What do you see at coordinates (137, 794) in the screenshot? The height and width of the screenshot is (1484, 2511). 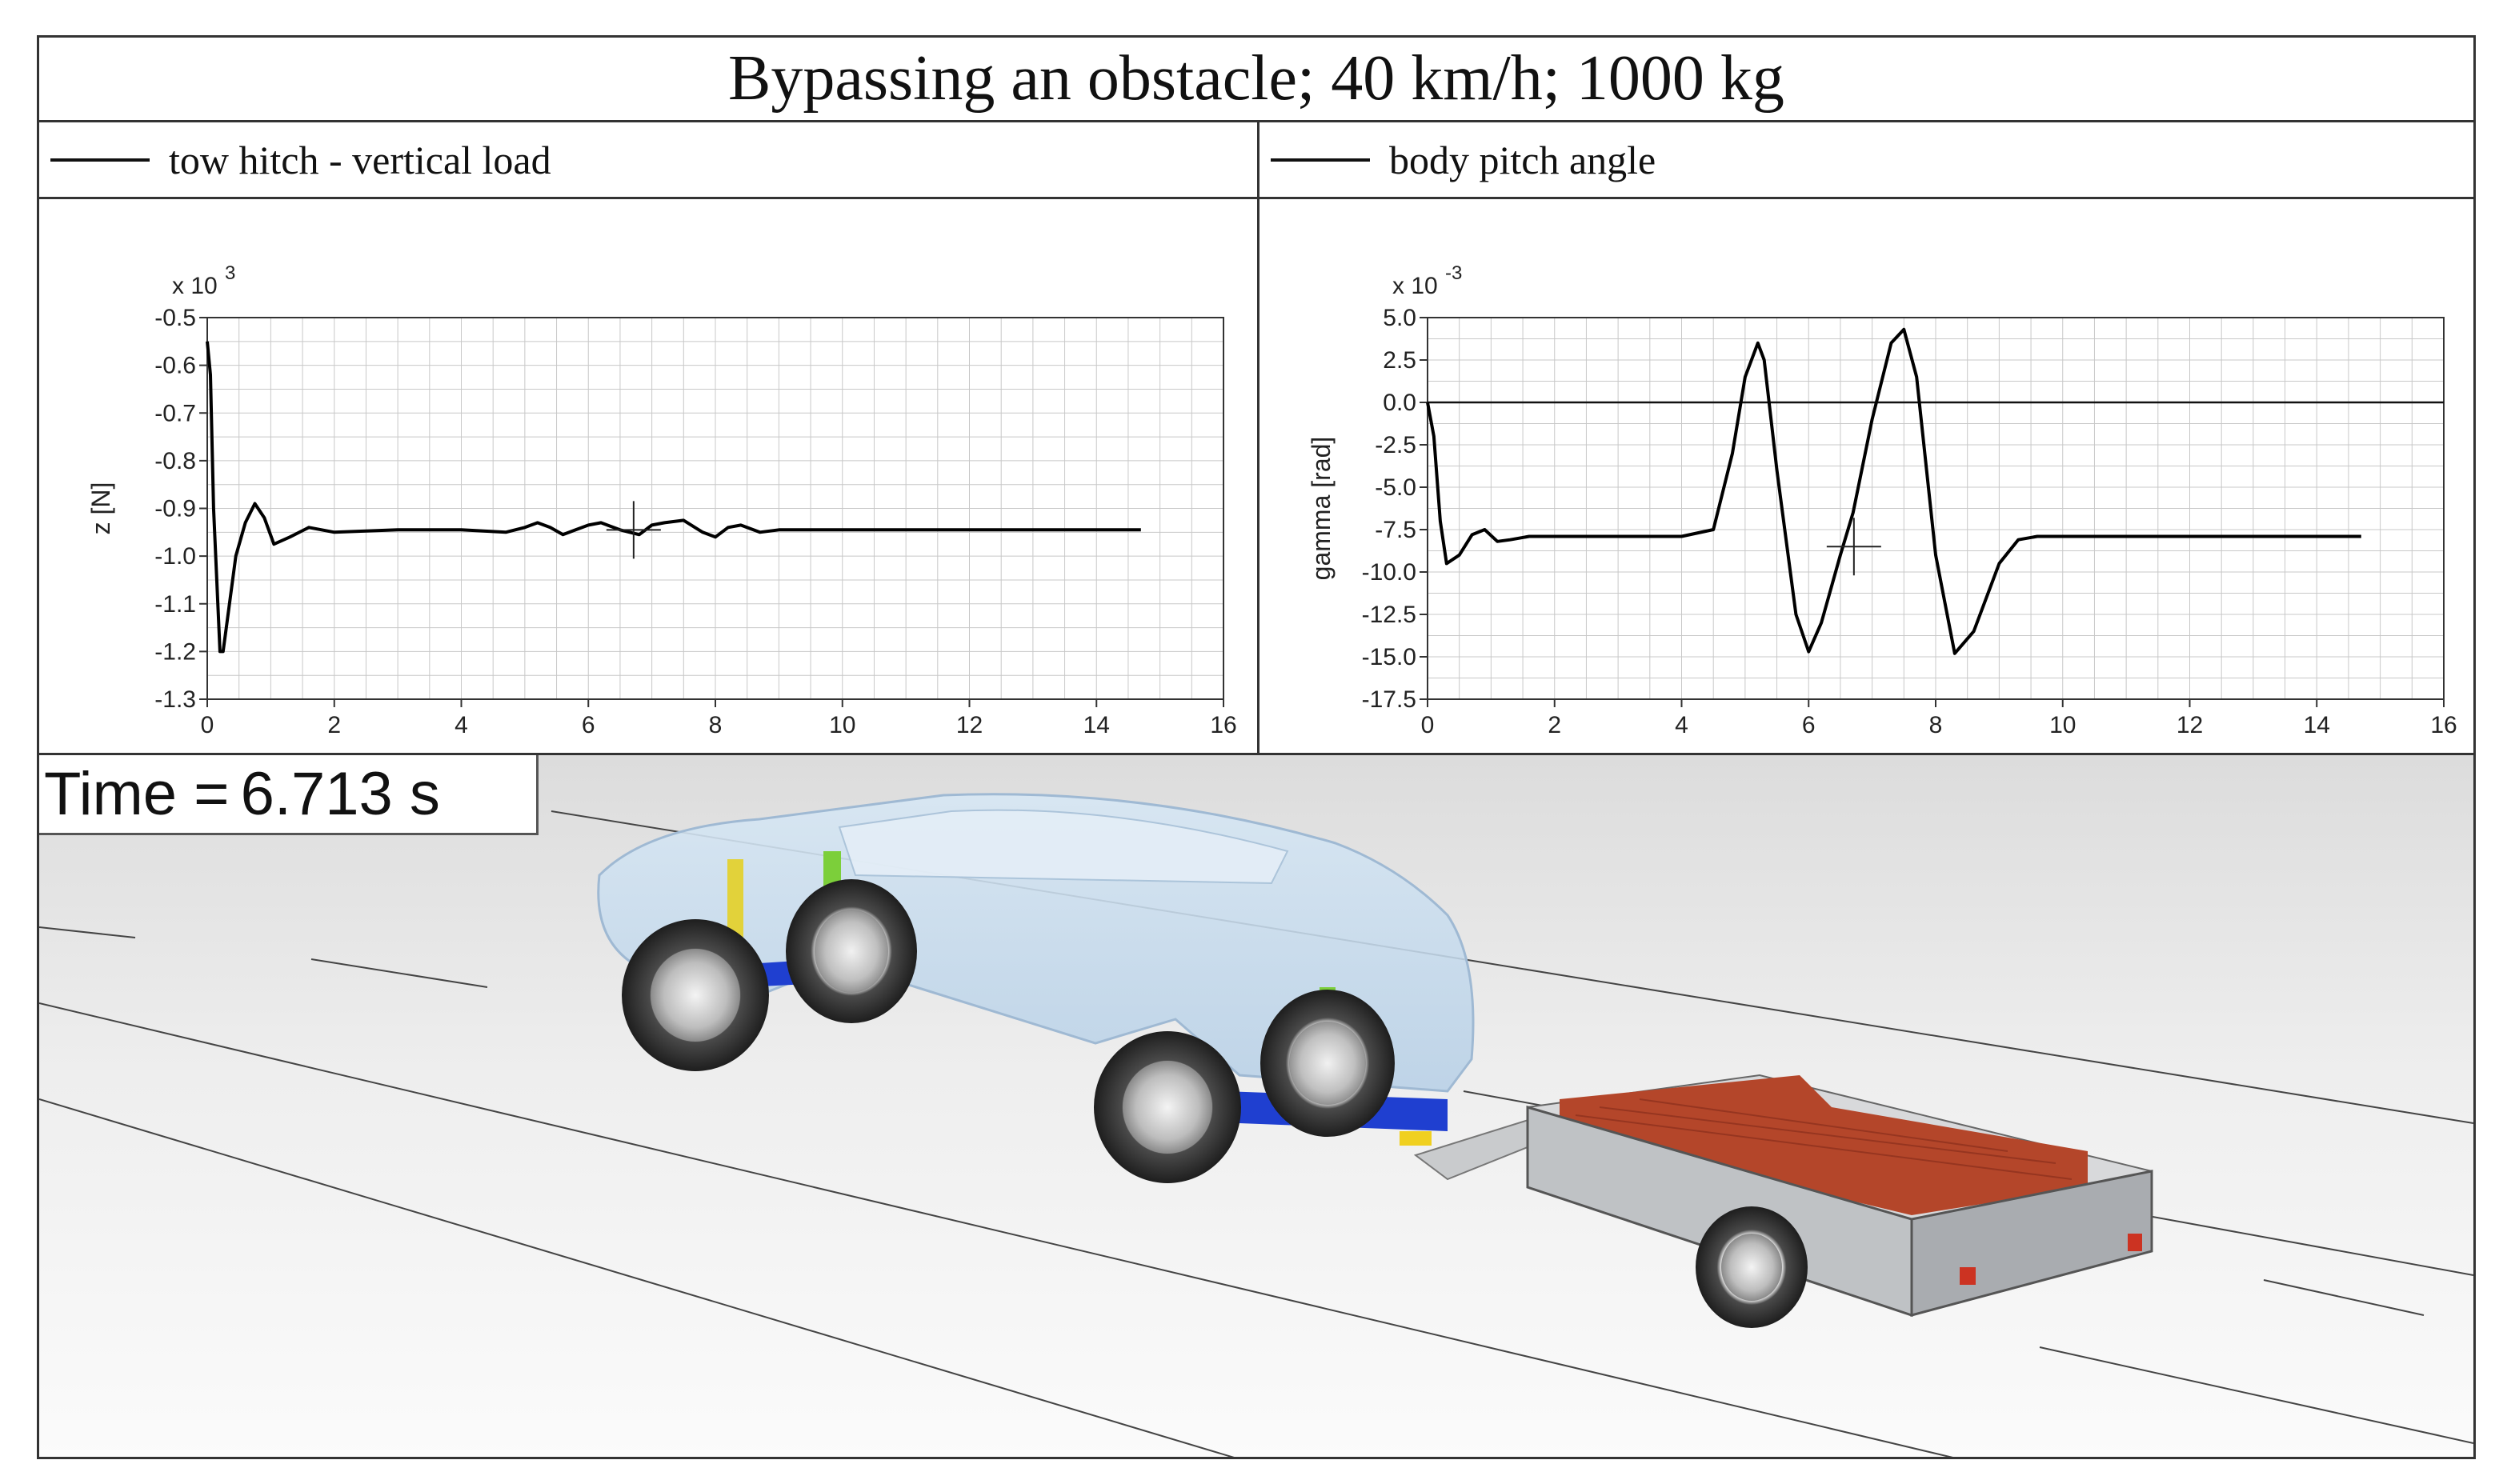 I see `time-prefix: Time =` at bounding box center [137, 794].